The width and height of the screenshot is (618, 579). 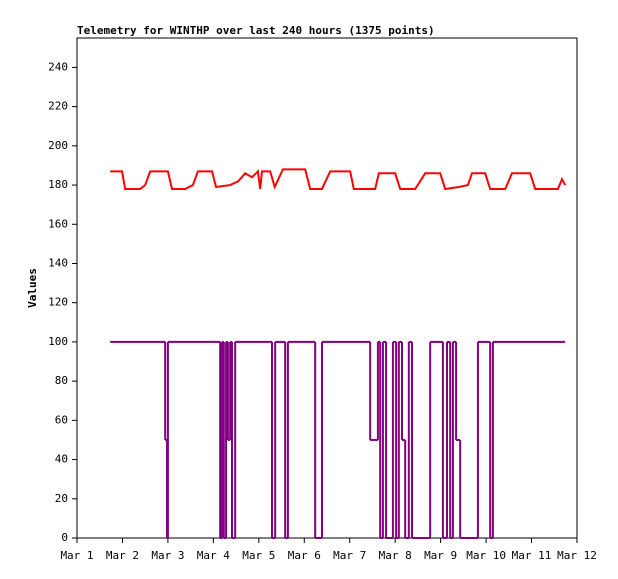 I want to click on x-tick-label: Mar 2, so click(x=122, y=555).